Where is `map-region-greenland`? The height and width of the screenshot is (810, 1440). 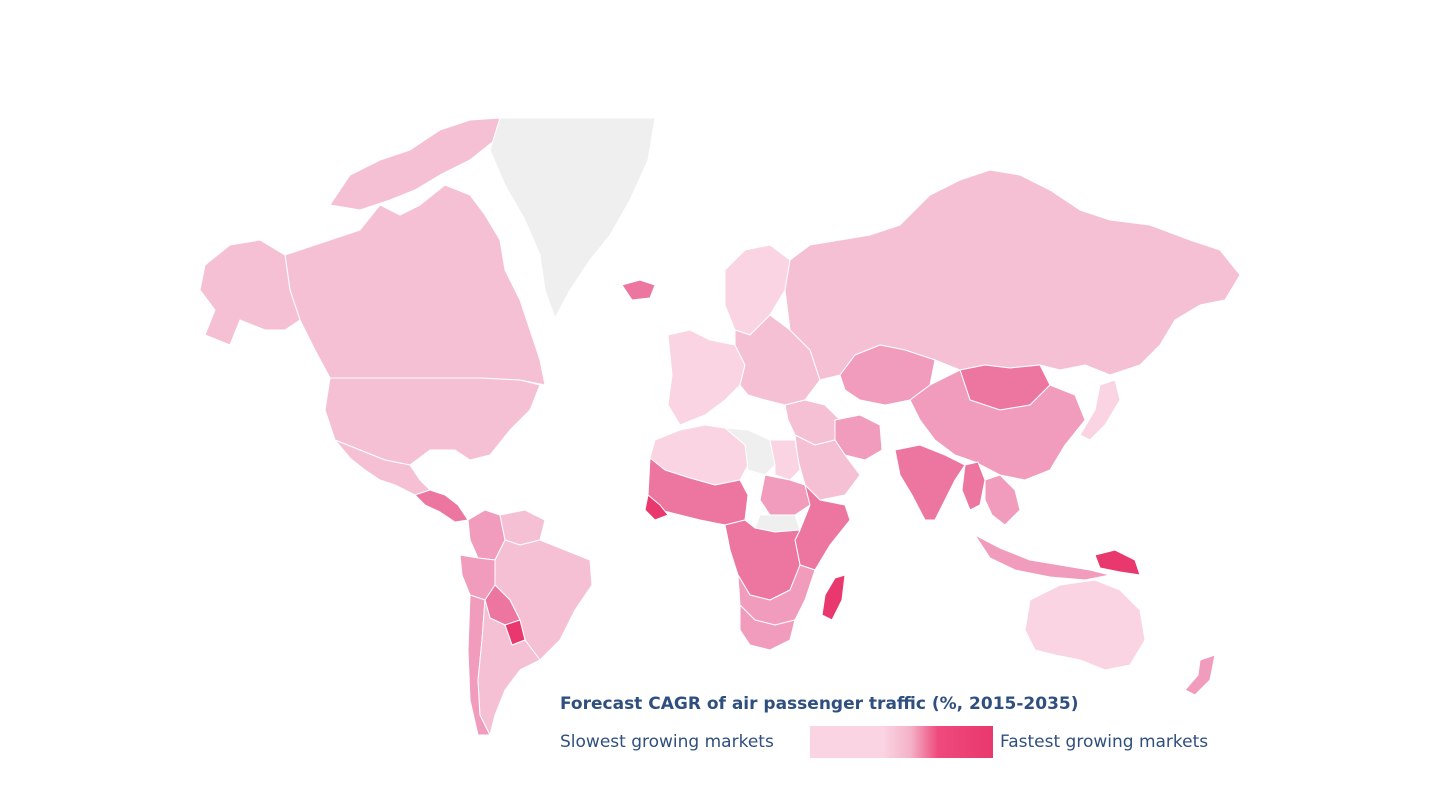
map-region-greenland is located at coordinates (572, 218).